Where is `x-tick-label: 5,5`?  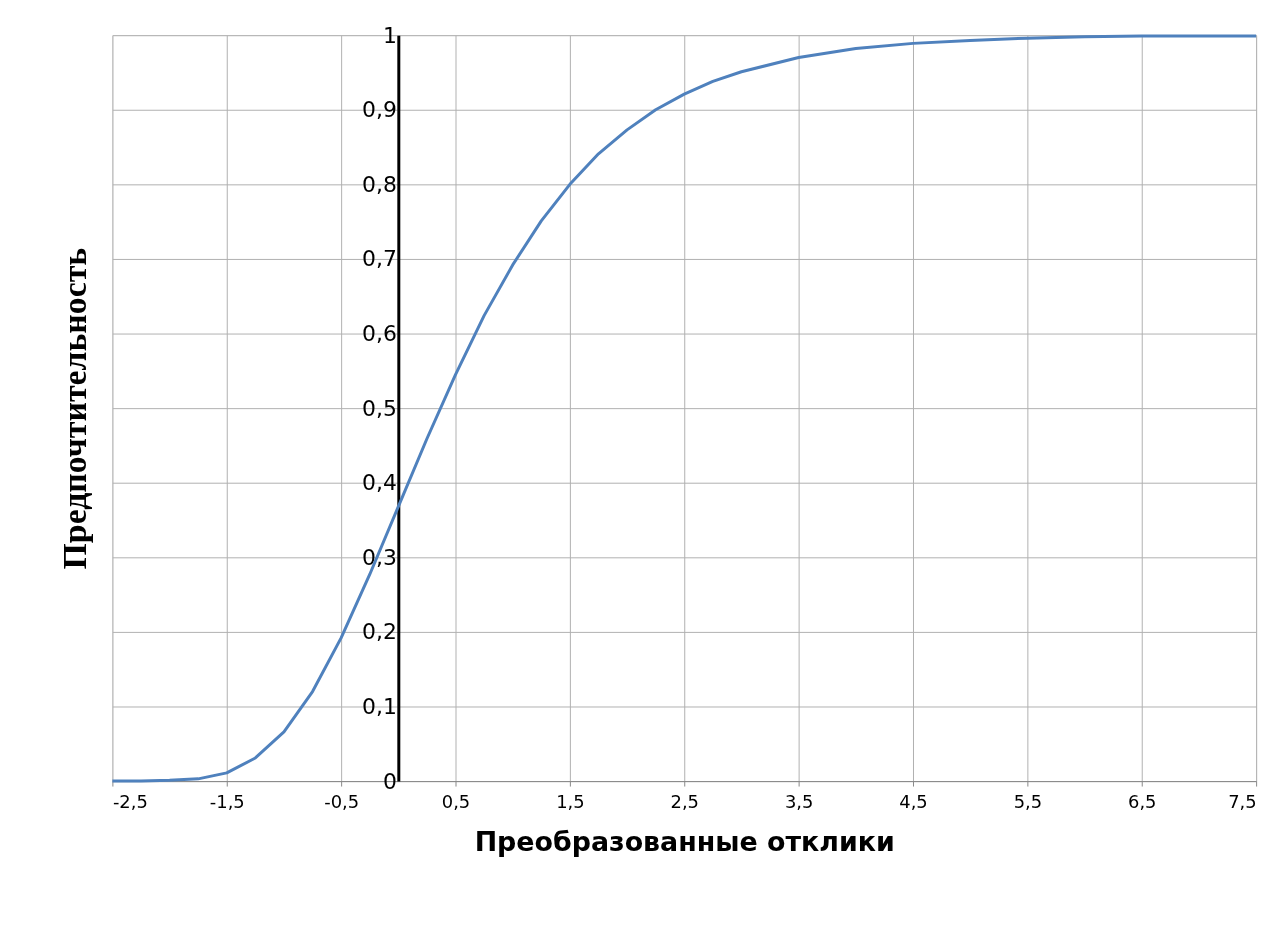 x-tick-label: 5,5 is located at coordinates (1028, 802).